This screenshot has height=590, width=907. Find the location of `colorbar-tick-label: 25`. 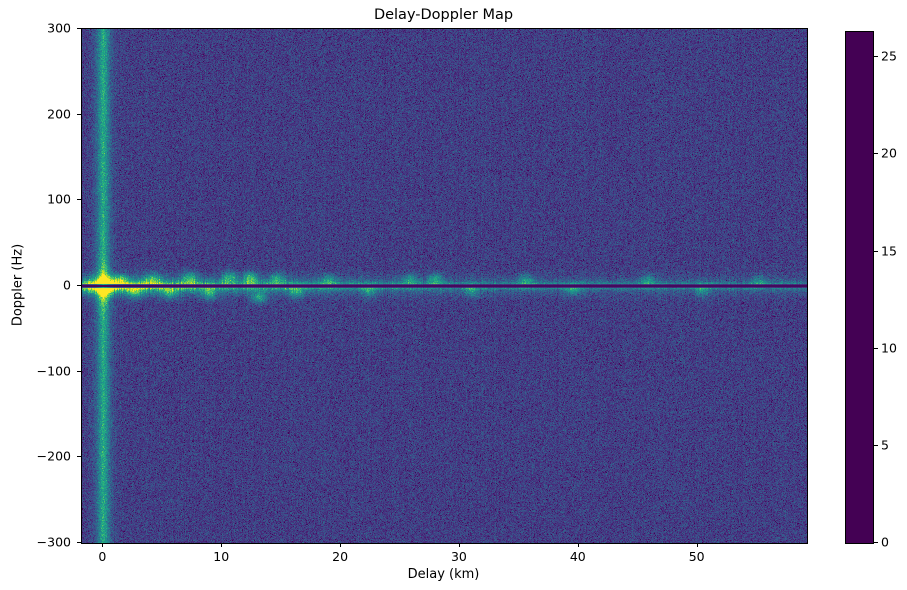

colorbar-tick-label: 25 is located at coordinates (889, 56).